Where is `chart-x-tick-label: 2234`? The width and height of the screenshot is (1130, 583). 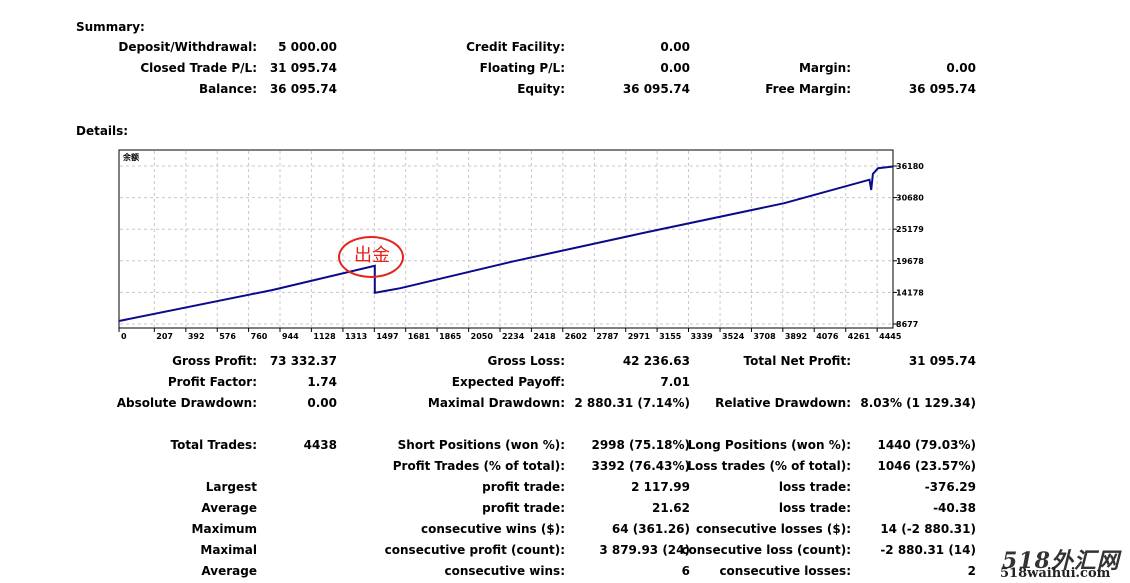
chart-x-tick-label: 2234 is located at coordinates (513, 336).